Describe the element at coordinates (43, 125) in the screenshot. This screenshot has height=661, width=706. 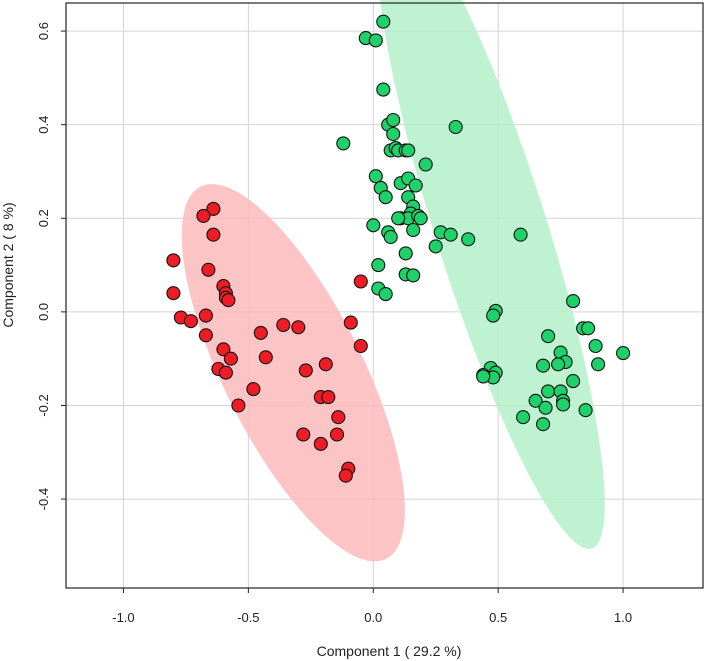
I see `y-tick-label: 0.4` at that location.